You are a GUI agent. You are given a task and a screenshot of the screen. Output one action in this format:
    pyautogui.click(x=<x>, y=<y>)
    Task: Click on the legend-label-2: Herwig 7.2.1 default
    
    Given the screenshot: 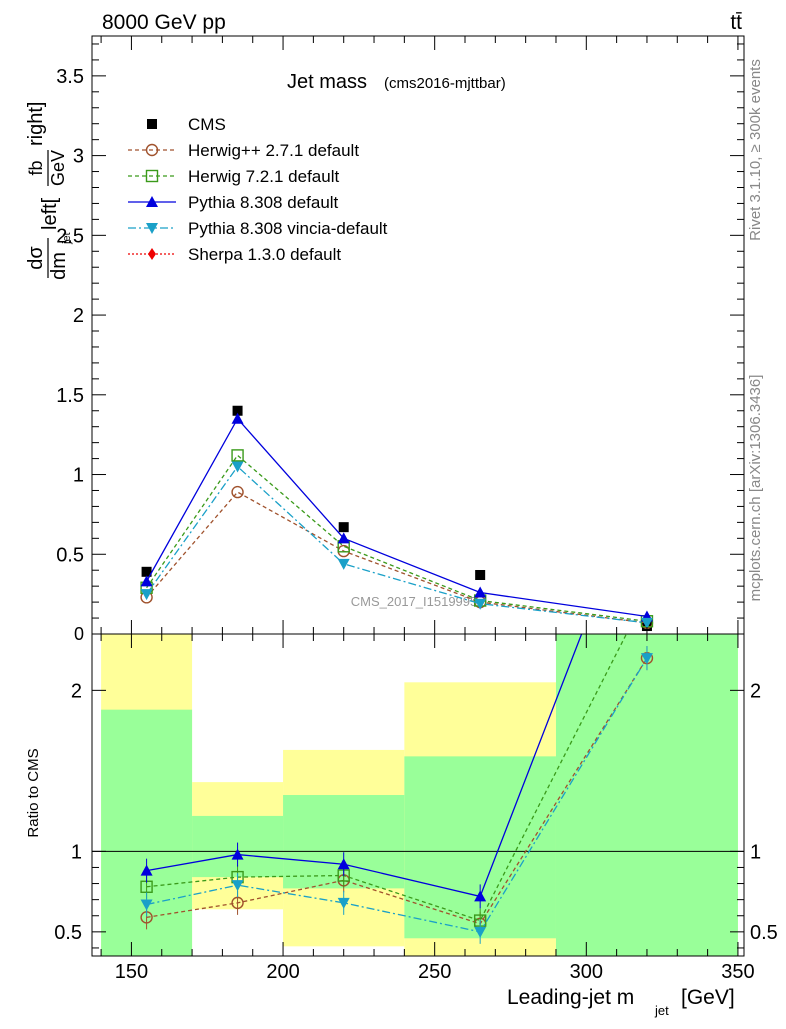 What is the action you would take?
    pyautogui.click(x=263, y=176)
    